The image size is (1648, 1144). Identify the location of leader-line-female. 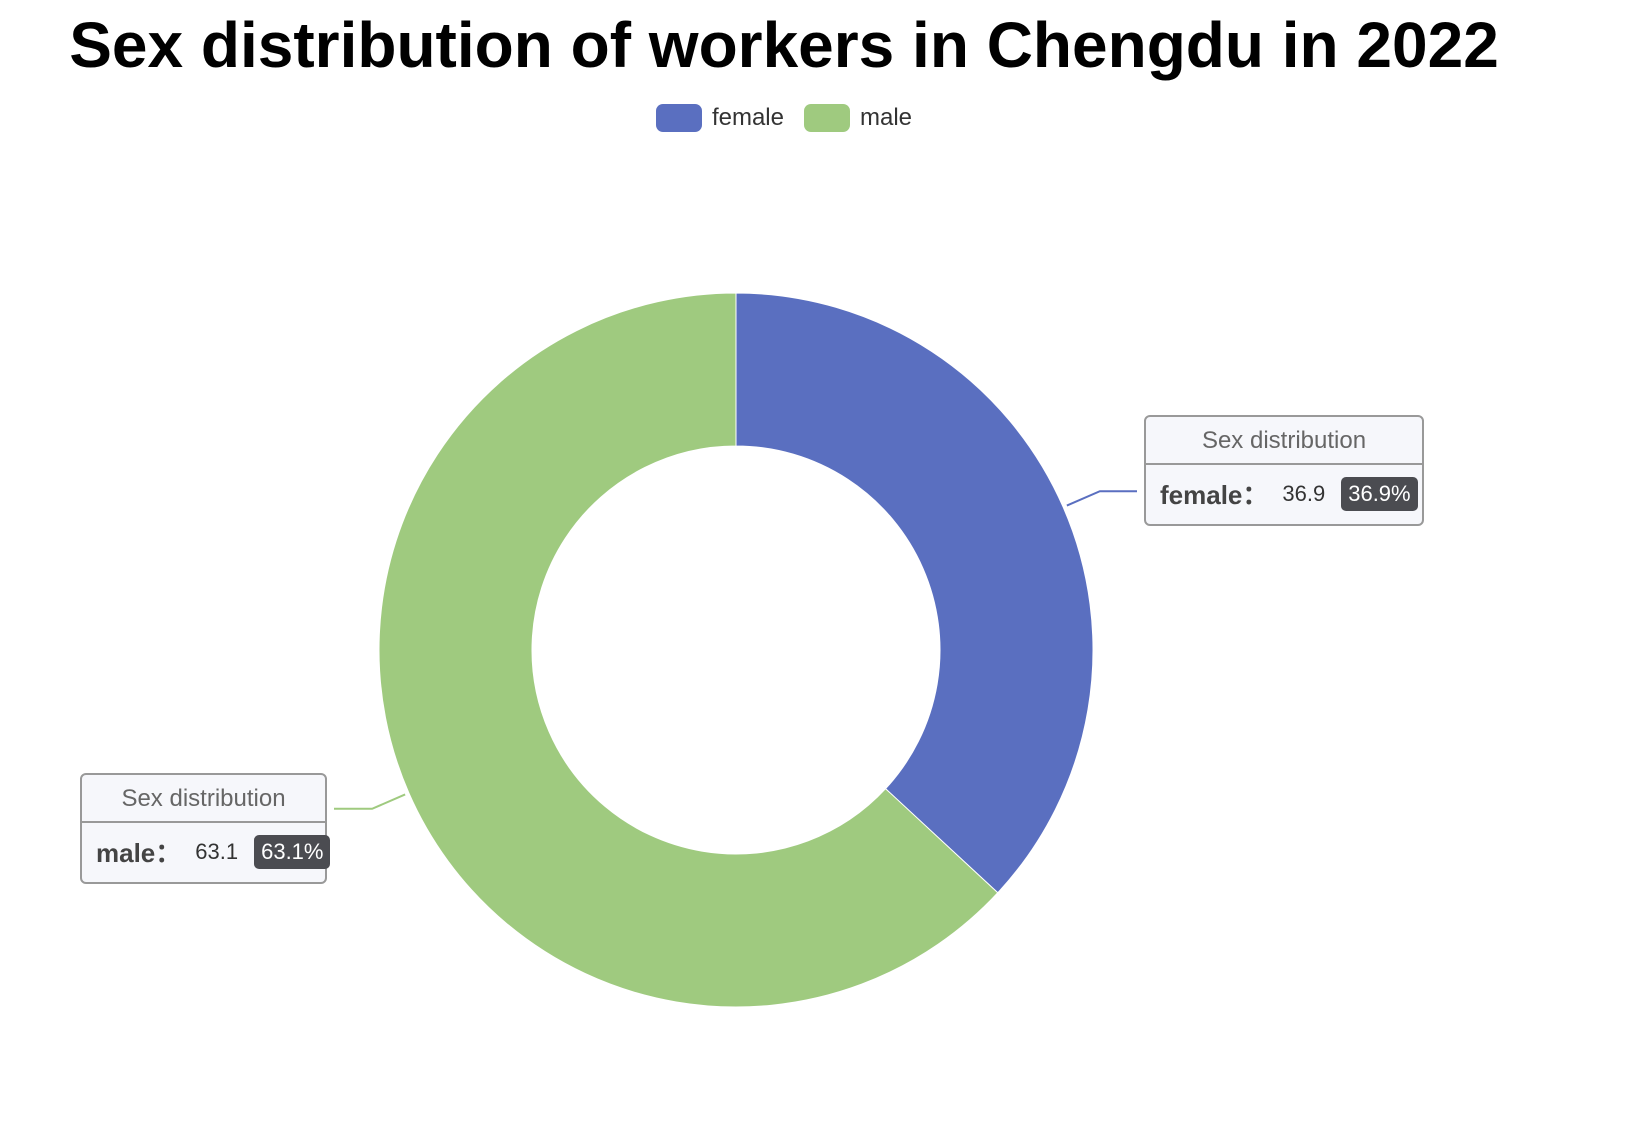
(1101, 498).